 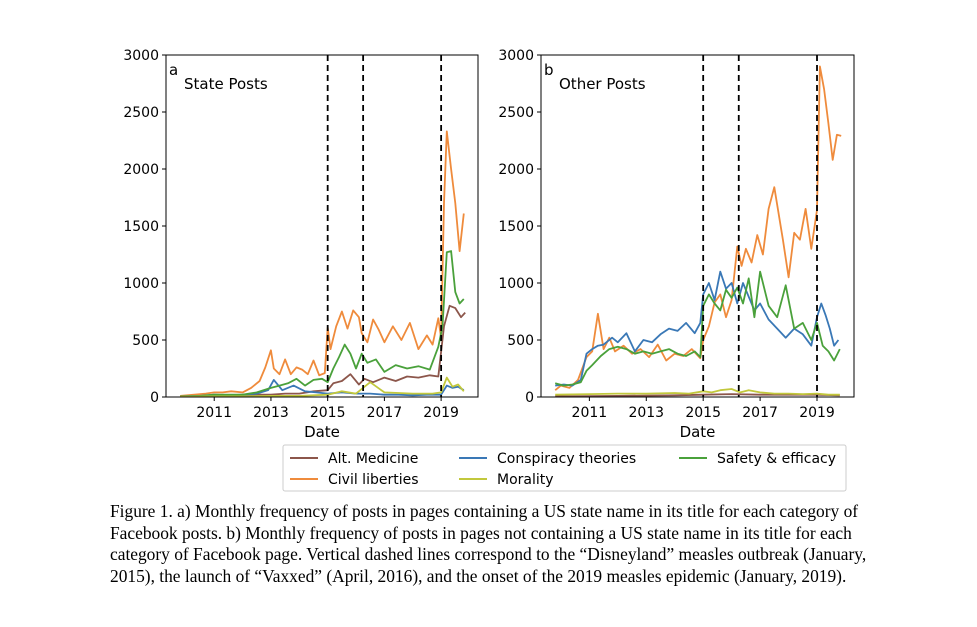 What do you see at coordinates (441, 413) in the screenshot?
I see `panel-a-xtick-label: 2019` at bounding box center [441, 413].